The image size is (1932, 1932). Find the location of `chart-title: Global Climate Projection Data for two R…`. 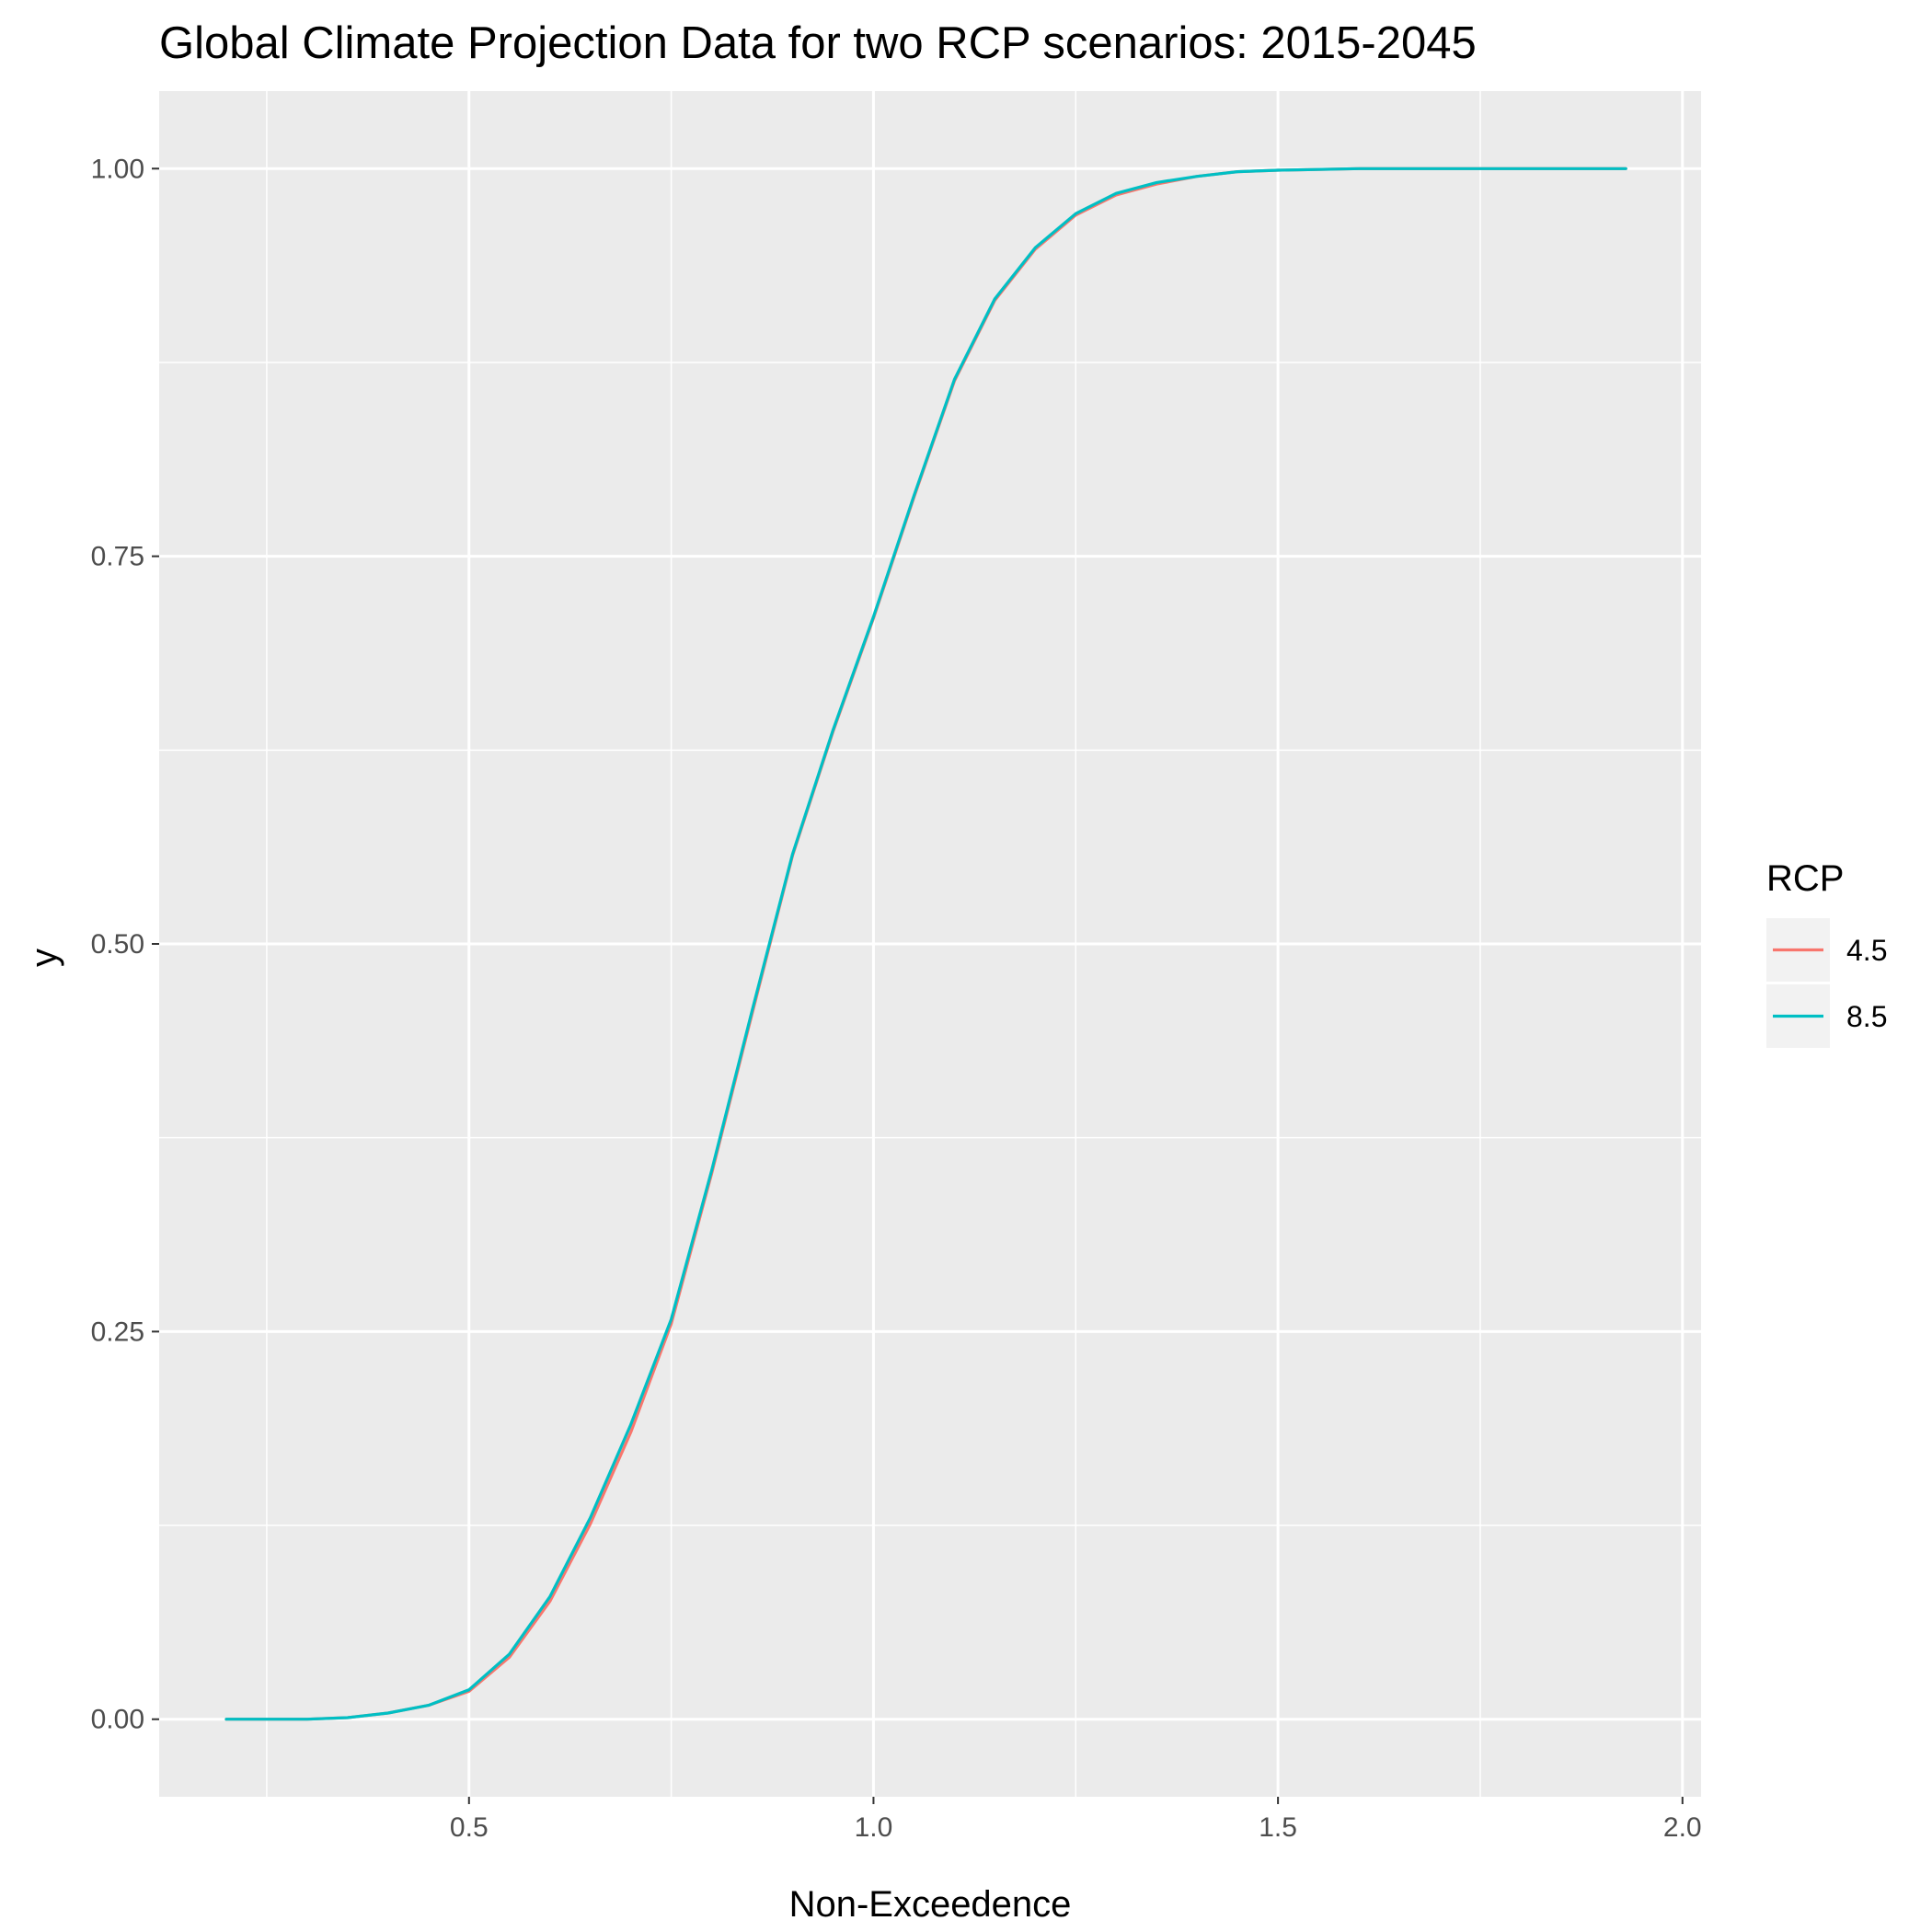

chart-title: Global Climate Projection Data for two R… is located at coordinates (818, 43).